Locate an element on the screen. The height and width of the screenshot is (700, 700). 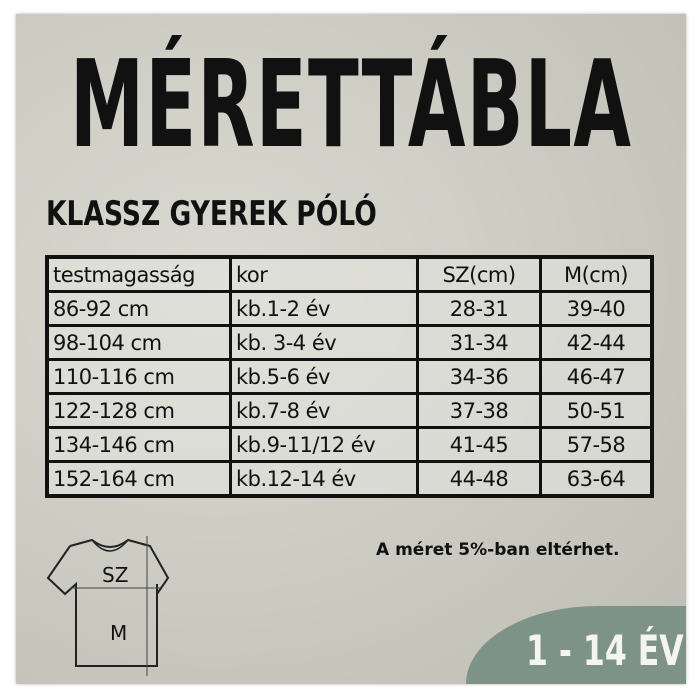
cell-age: kb.7-8 év is located at coordinates (324, 410).